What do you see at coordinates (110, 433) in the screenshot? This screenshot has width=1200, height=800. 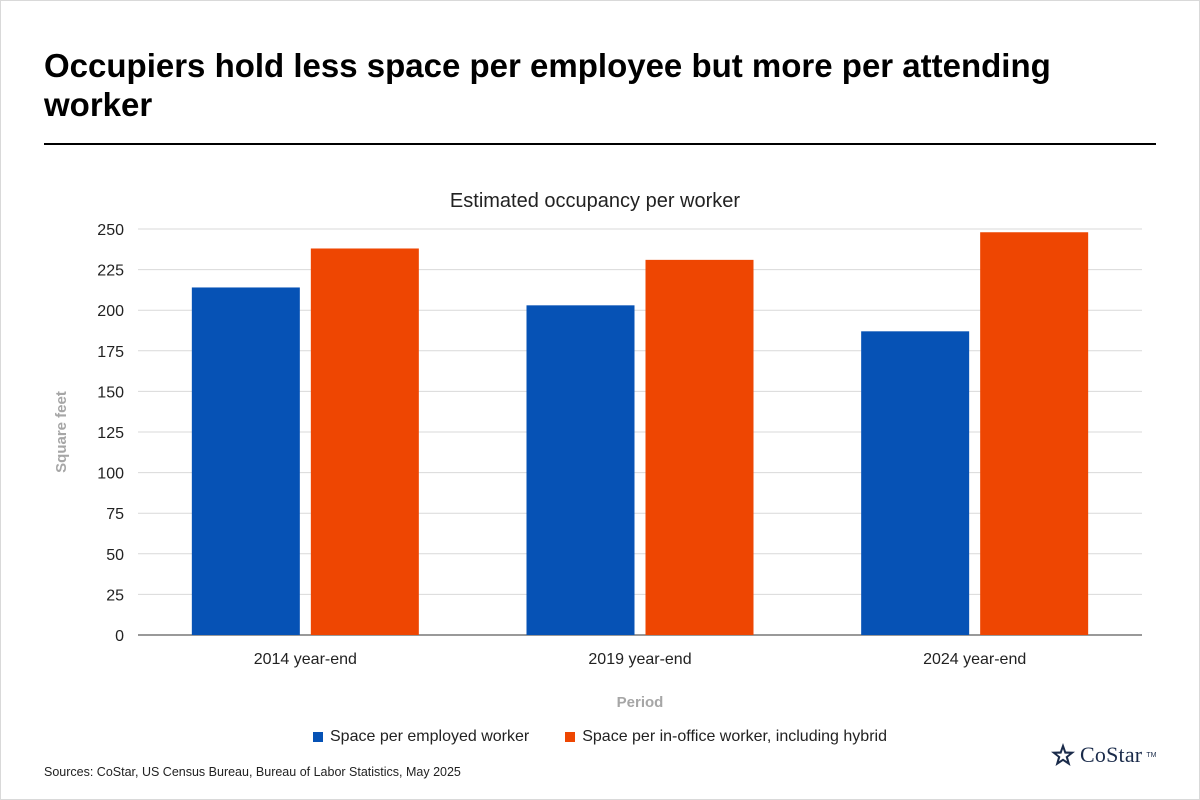 I see `y-tick-label: 125` at bounding box center [110, 433].